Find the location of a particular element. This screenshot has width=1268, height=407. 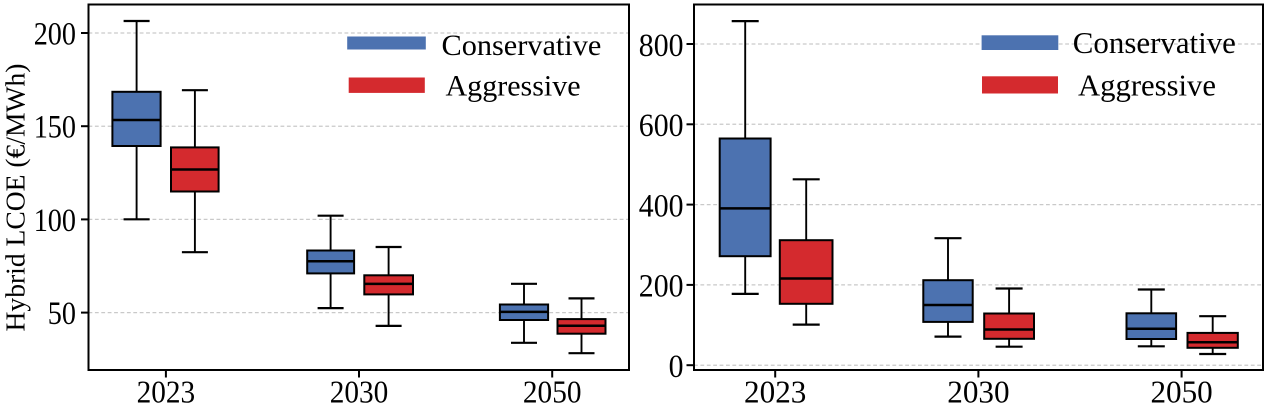

svg-text: 600 is located at coordinates (661, 126).